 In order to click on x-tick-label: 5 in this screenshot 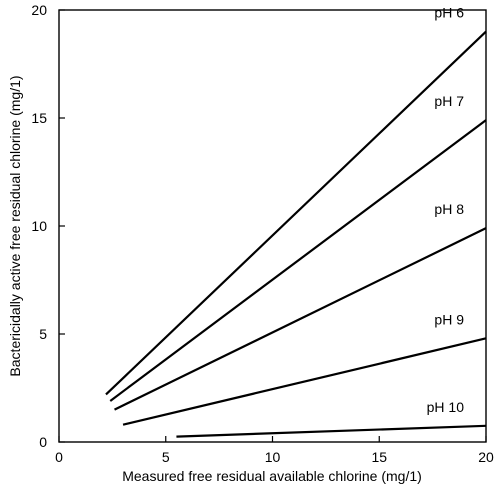, I will do `click(166, 457)`.